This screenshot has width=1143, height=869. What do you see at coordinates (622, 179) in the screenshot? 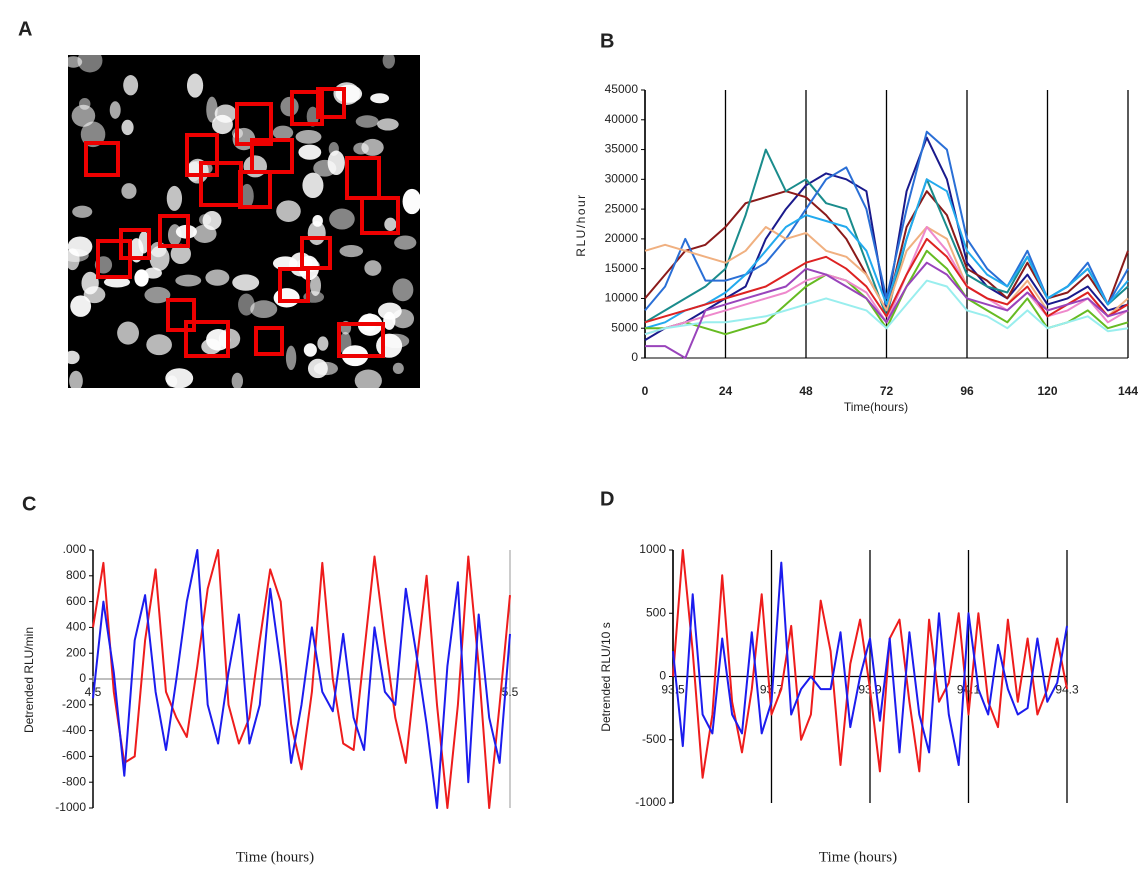
I see `y-tick-label: 30000` at bounding box center [622, 179].